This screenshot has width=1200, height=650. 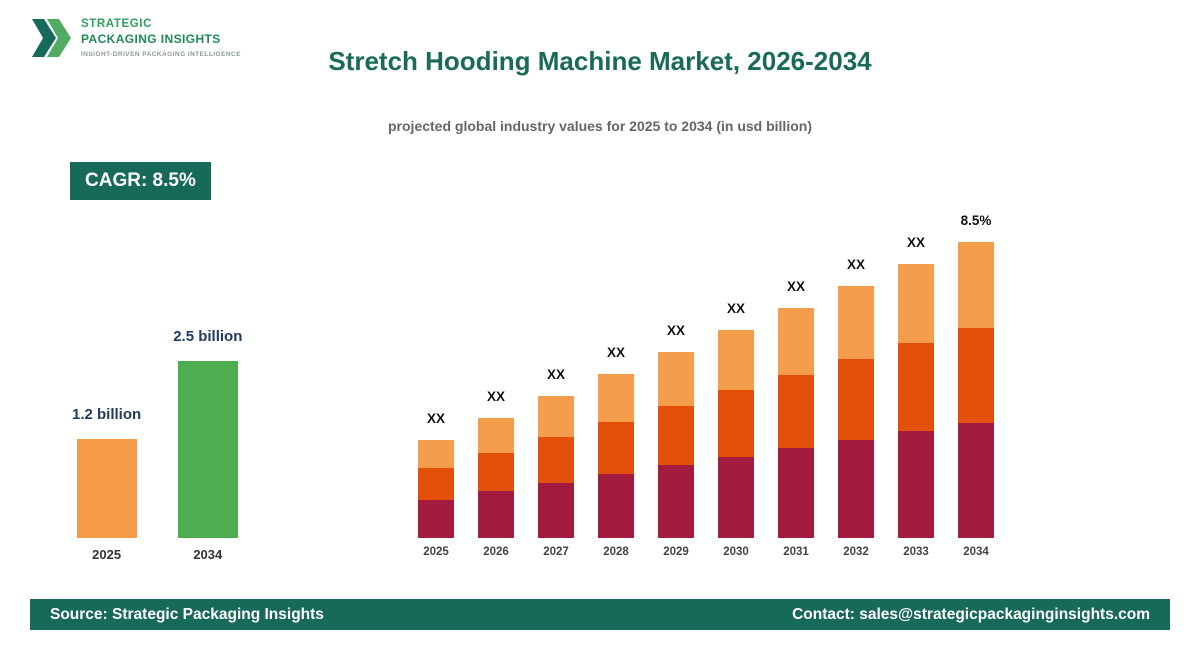 I want to click on stacked-bar-group: XX 2027, so click(x=556, y=462).